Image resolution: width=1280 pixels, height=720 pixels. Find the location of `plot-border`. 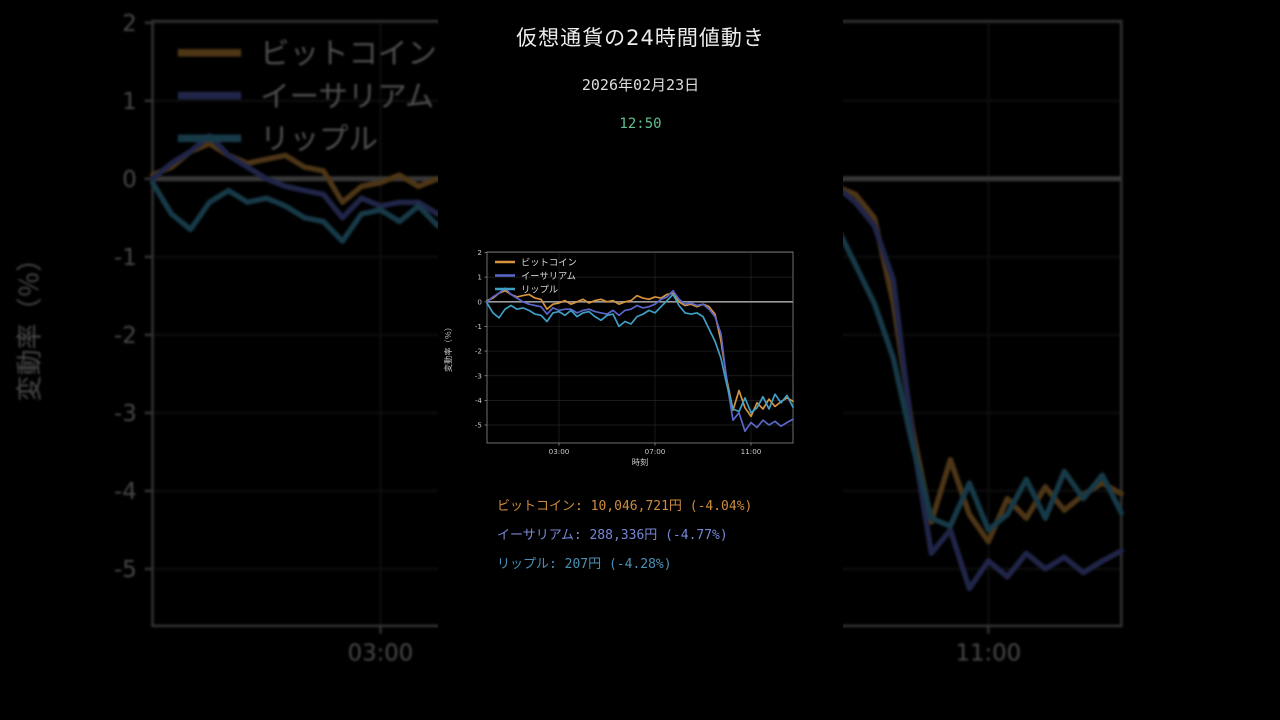

plot-border is located at coordinates (640, 347).